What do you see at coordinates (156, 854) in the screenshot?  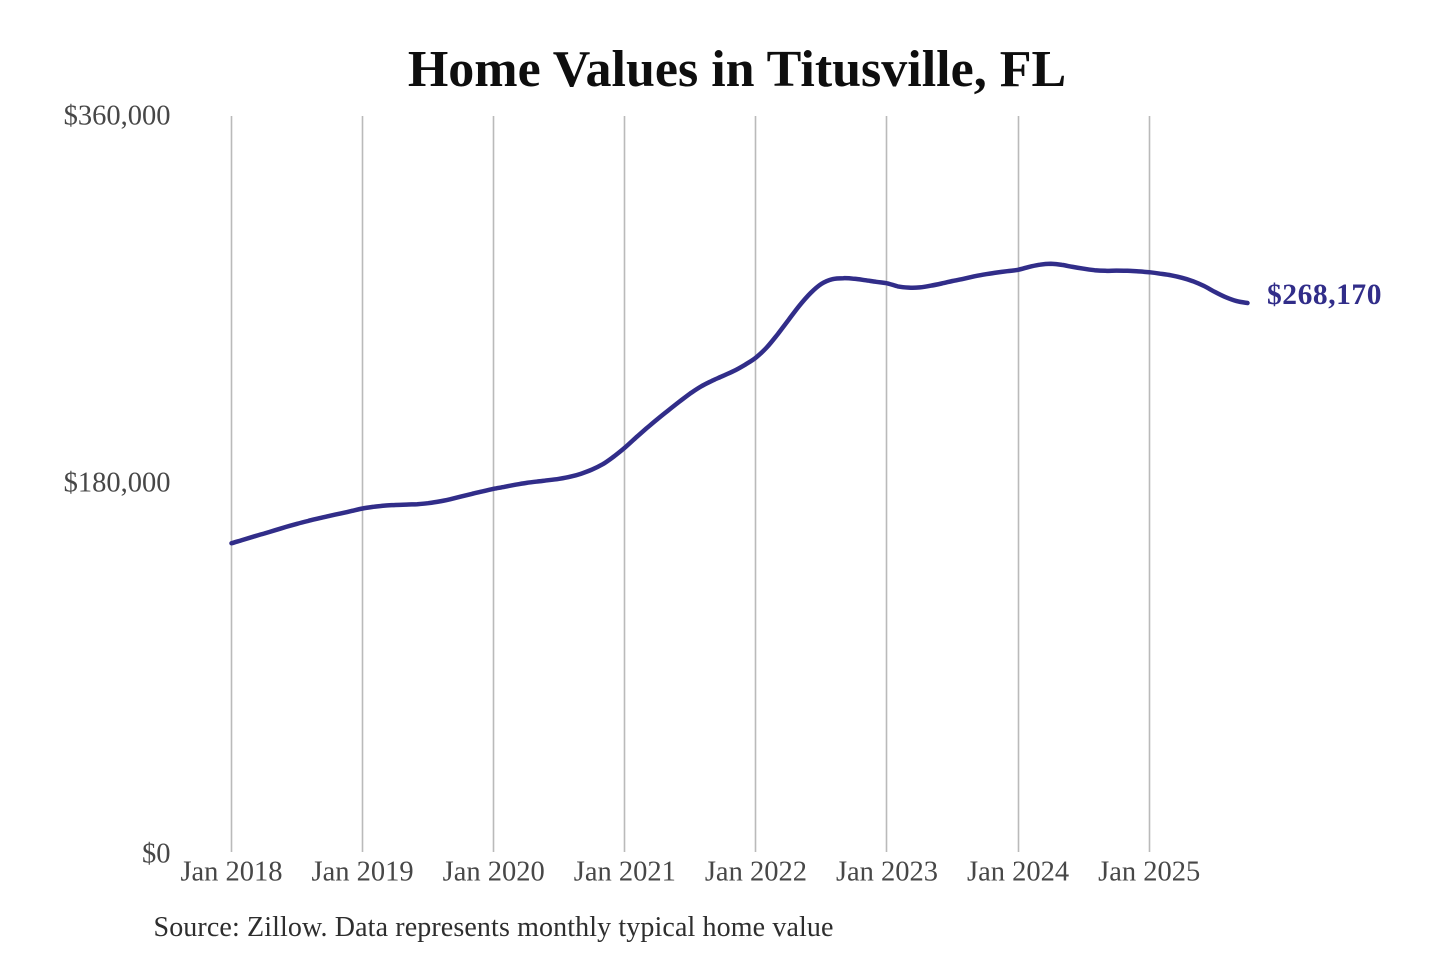 I see `svg-text: $0` at bounding box center [156, 854].